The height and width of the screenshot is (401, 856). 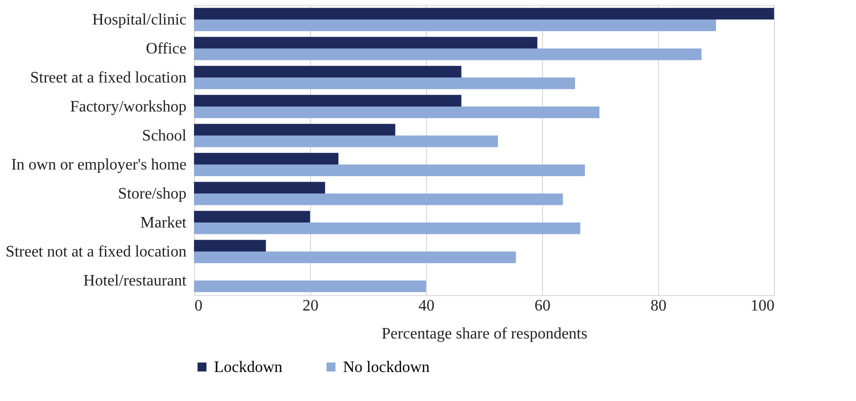 I want to click on x-tick-label: 40, so click(x=426, y=306).